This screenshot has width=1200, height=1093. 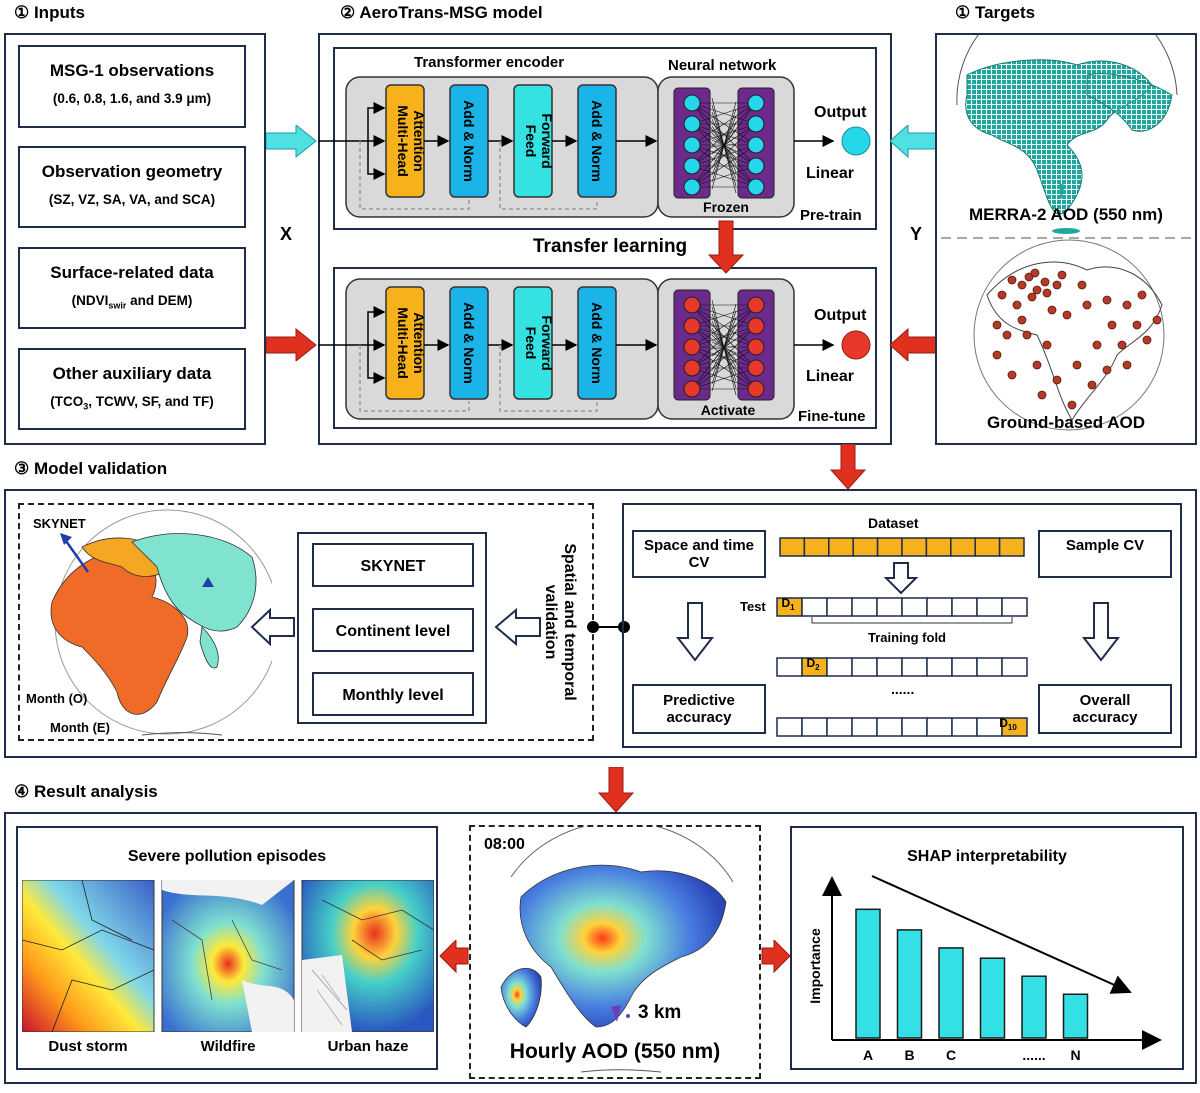 I want to click on model-title: ② AeroTrans-MSG model, so click(x=441, y=12).